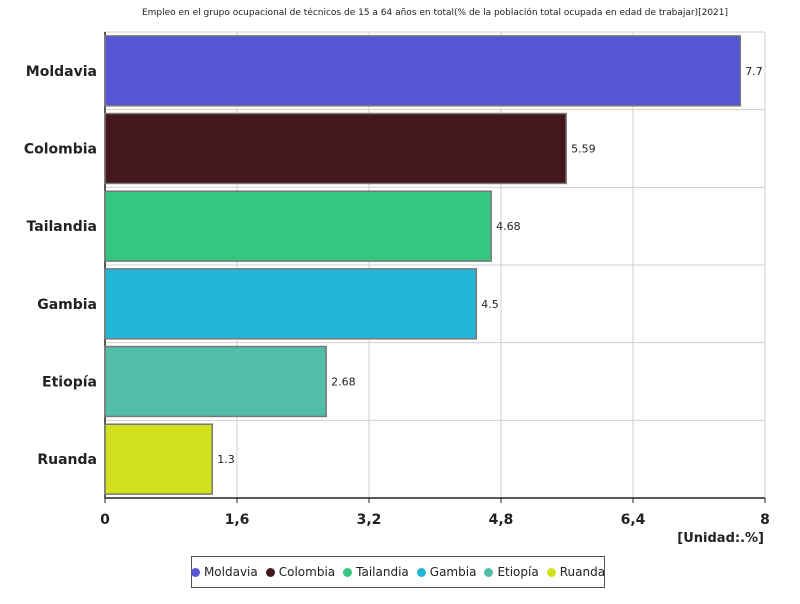 Image resolution: width=800 pixels, height=604 pixels. What do you see at coordinates (230, 572) in the screenshot?
I see `legend-label: Moldavia` at bounding box center [230, 572].